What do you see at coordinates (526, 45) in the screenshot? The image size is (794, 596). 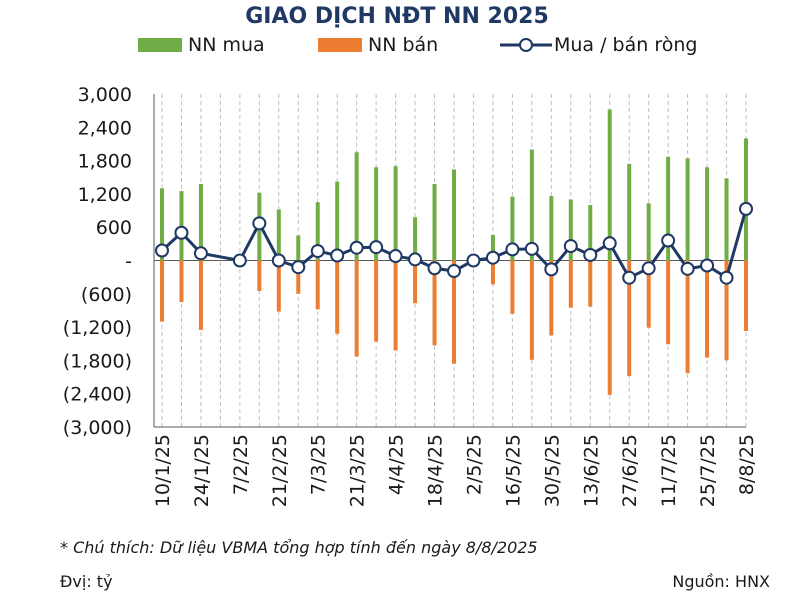 I see `legend-swatch-net` at bounding box center [526, 45].